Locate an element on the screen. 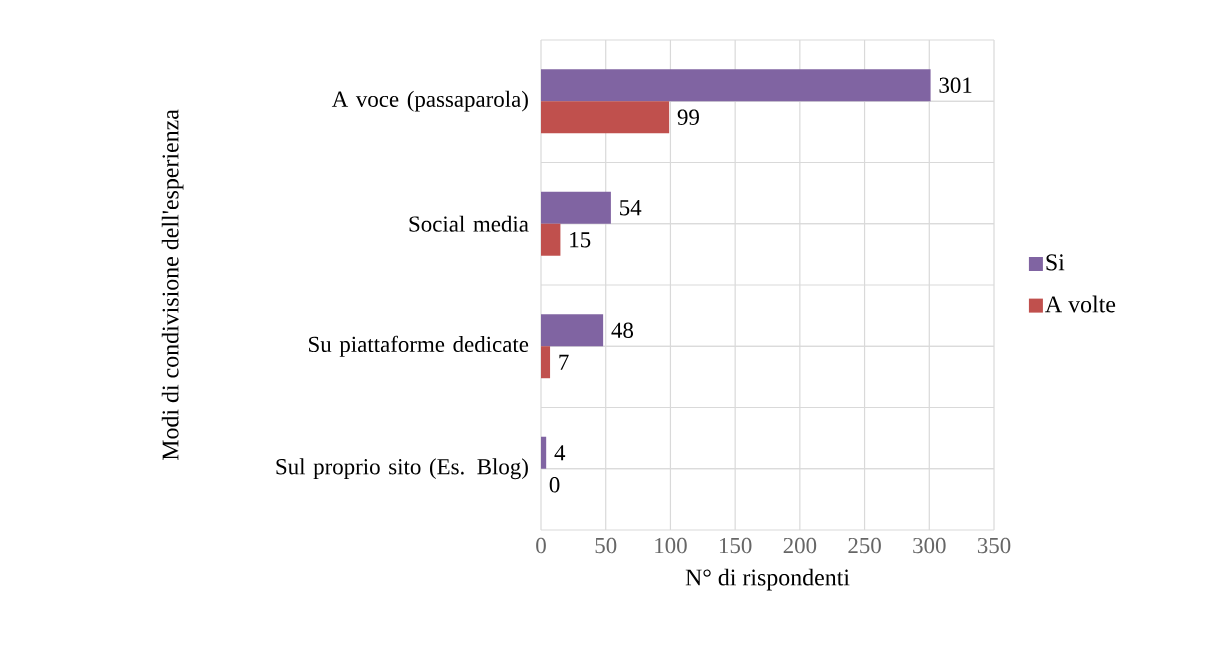 The height and width of the screenshot is (659, 1207). y-tick-label: Sul proprio sito (Es. Blog) is located at coordinates (402, 469).